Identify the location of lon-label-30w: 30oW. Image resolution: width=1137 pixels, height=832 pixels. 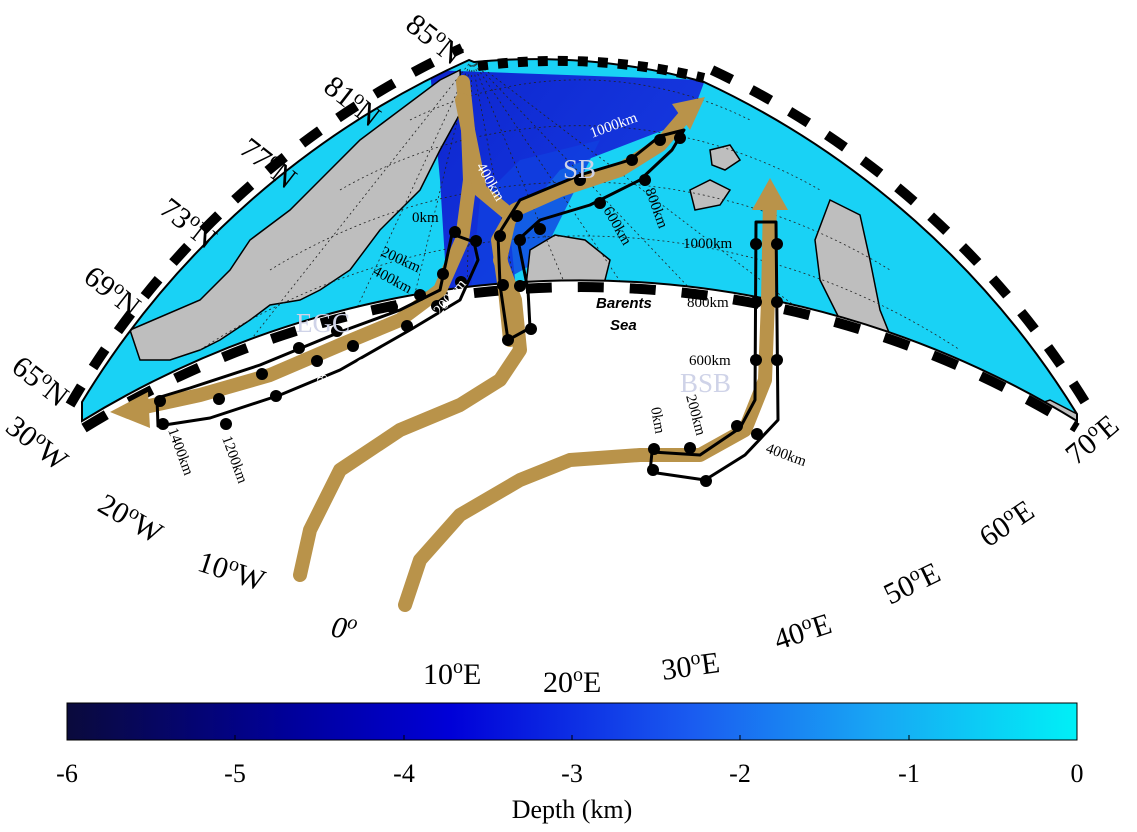
(38, 443).